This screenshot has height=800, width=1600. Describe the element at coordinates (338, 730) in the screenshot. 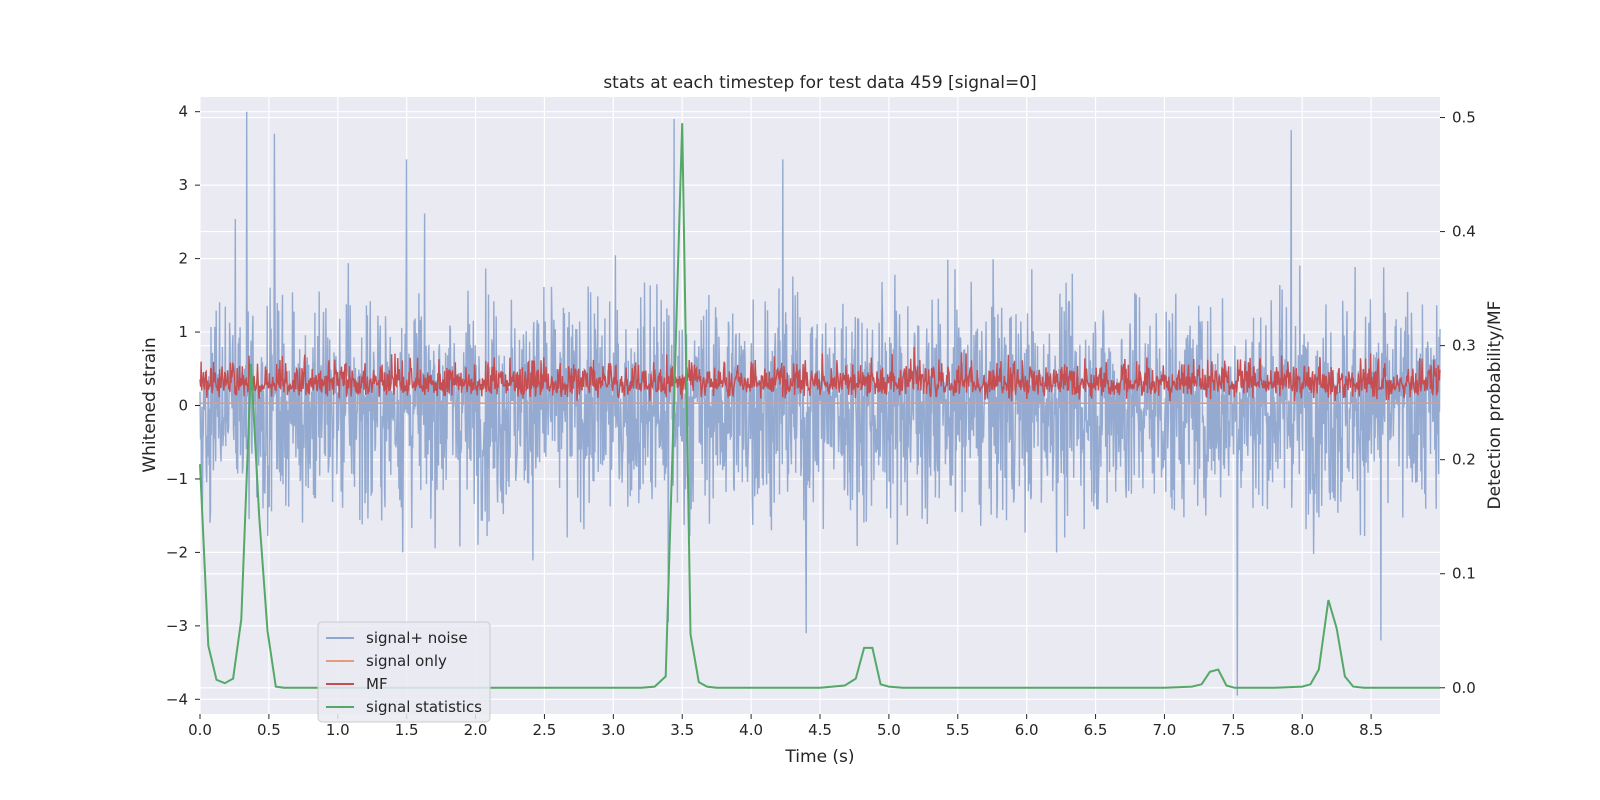

I see `x-tick-label: 1.0` at that location.